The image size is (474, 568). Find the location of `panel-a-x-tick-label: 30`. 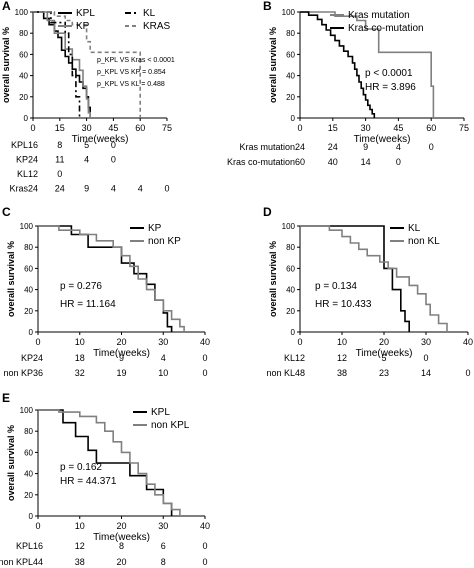

panel-a-x-tick-label: 30 is located at coordinates (87, 128).